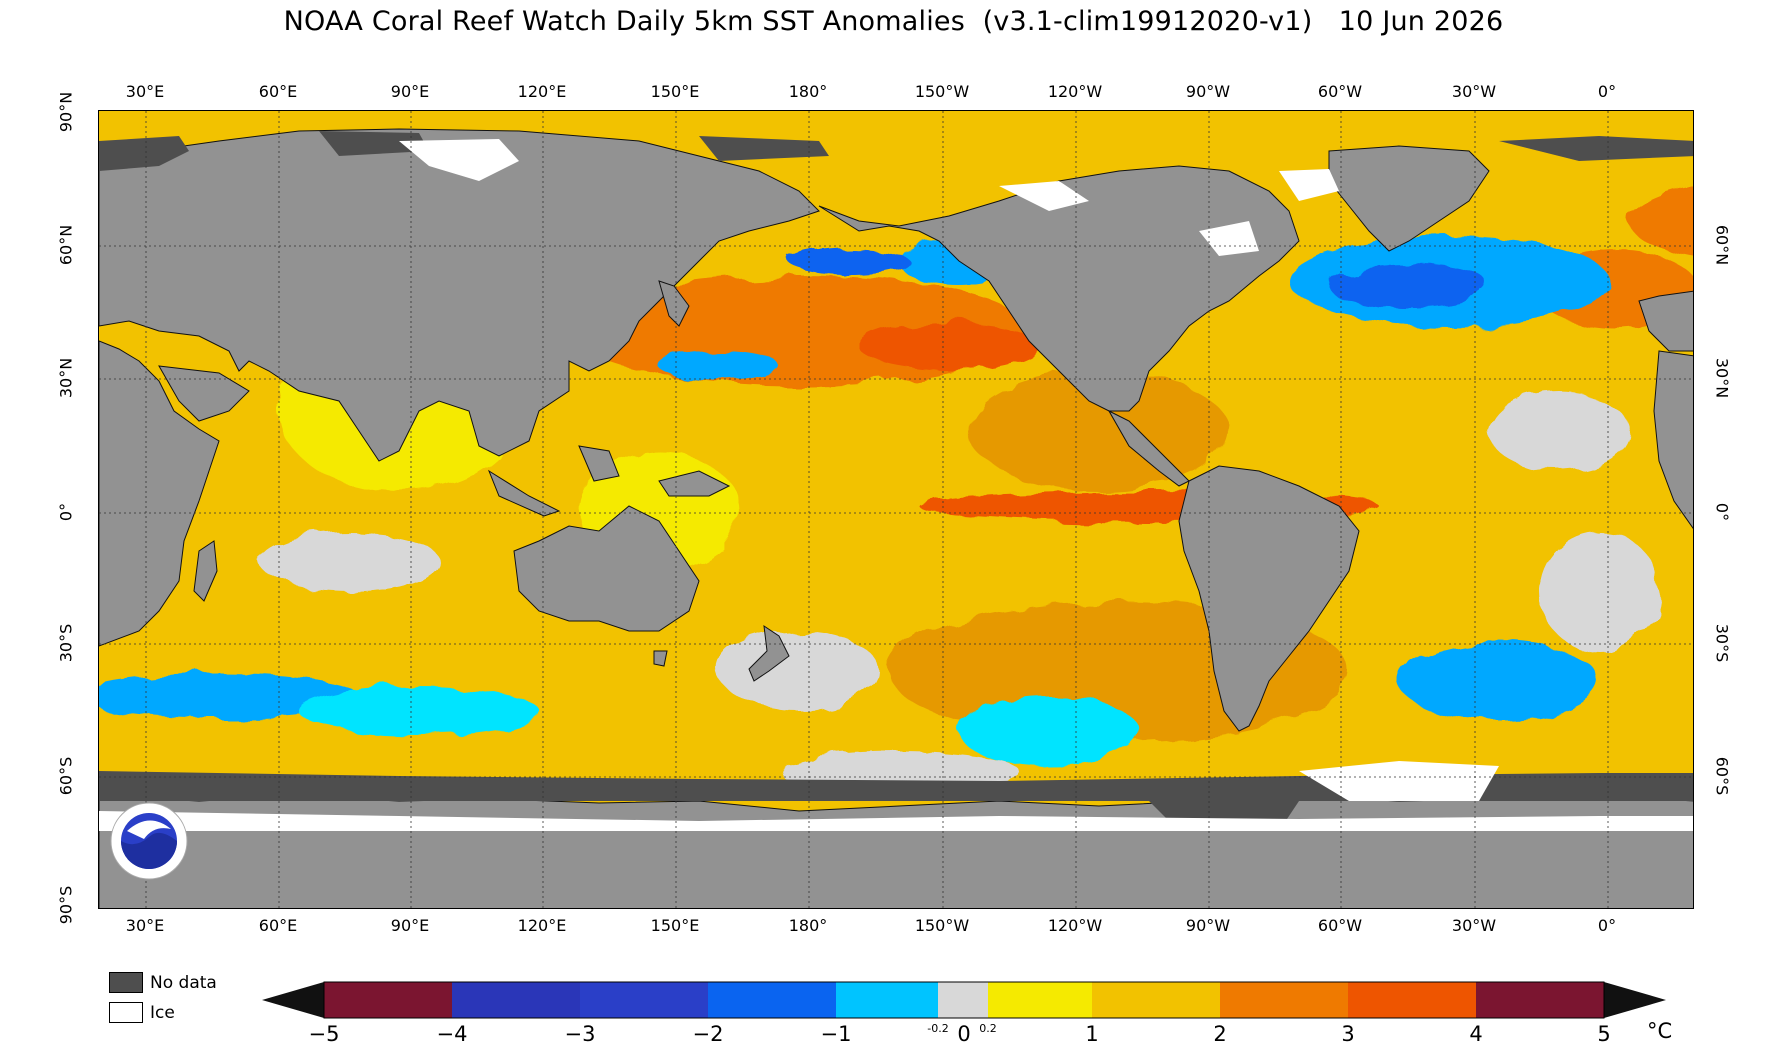  I want to click on colorbar-tick-label: 1, so click(1092, 1034).